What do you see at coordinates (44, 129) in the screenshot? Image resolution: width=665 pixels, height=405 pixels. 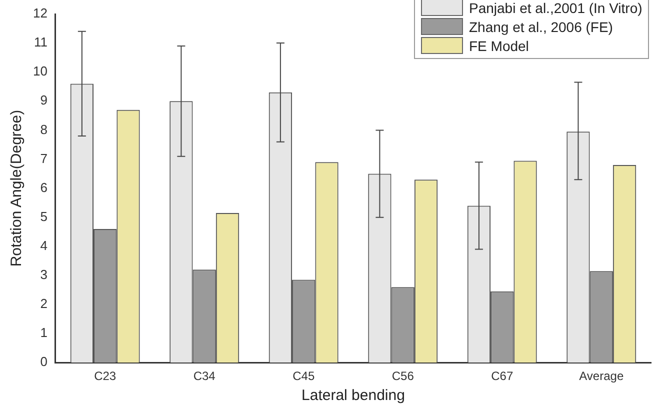 I see `y-tick-label: 8` at bounding box center [44, 129].